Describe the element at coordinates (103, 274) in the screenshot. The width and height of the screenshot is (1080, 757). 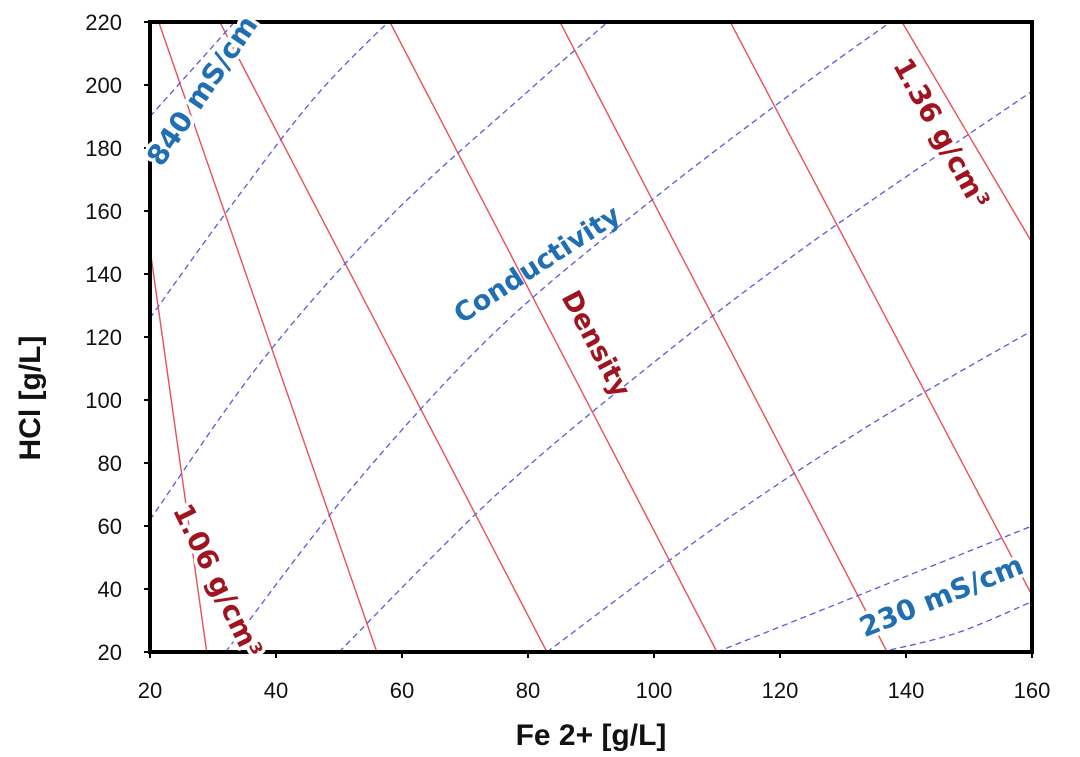
I see `y-tick-label: 140` at that location.